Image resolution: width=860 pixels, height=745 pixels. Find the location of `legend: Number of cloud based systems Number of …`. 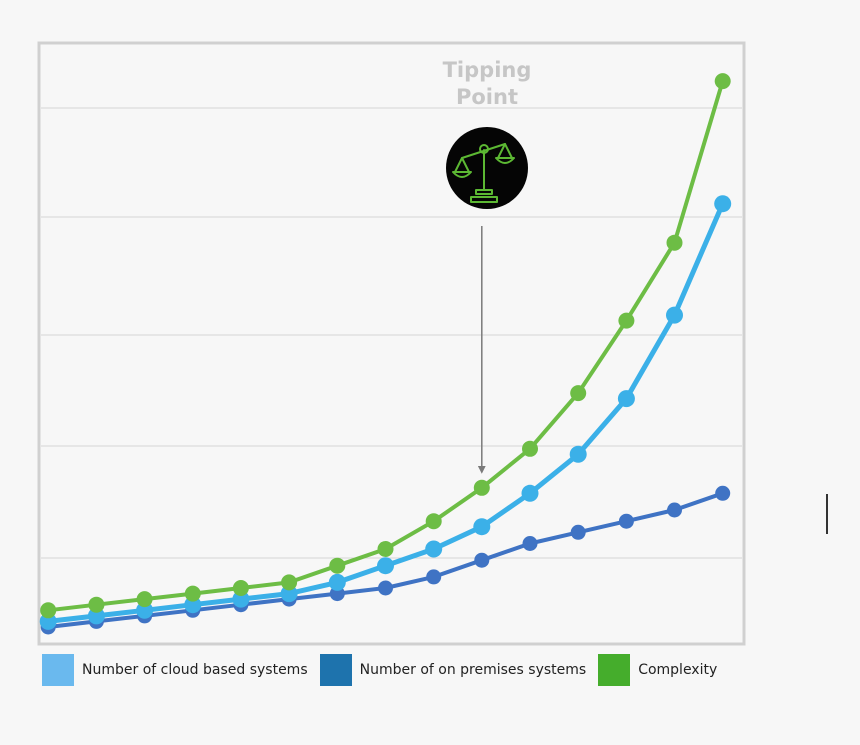

legend: Number of cloud based systems Number of … is located at coordinates (385, 670).